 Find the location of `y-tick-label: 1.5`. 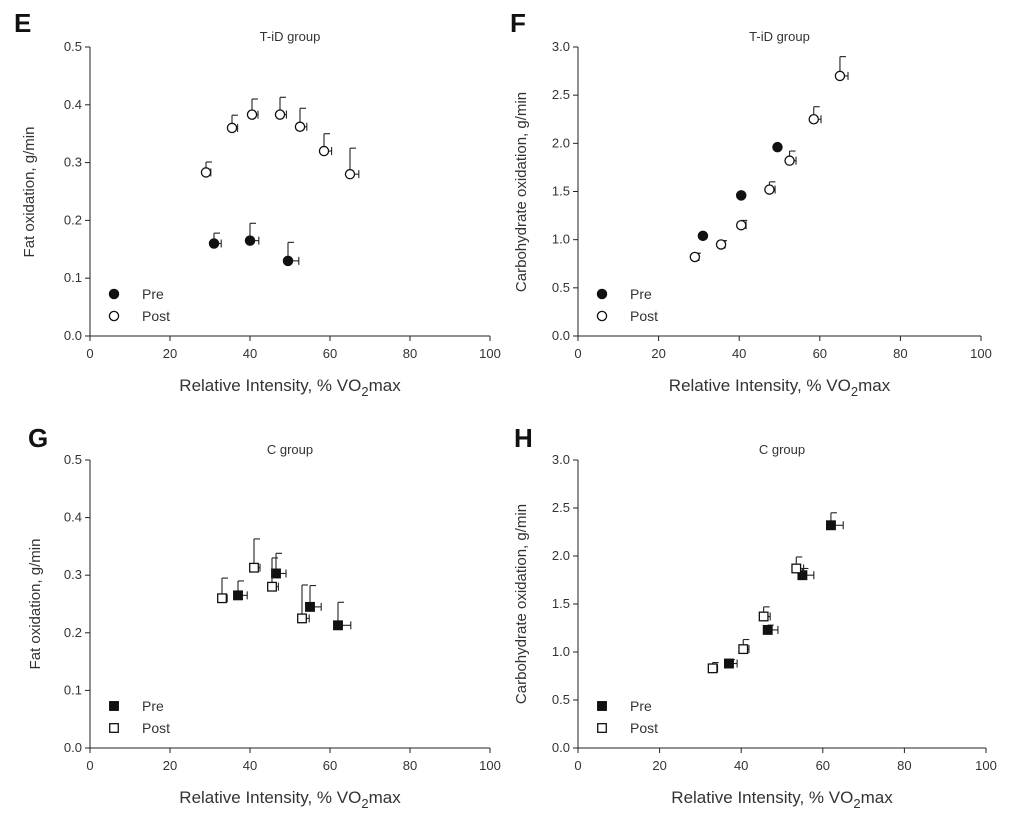

y-tick-label: 1.5 is located at coordinates (561, 191).